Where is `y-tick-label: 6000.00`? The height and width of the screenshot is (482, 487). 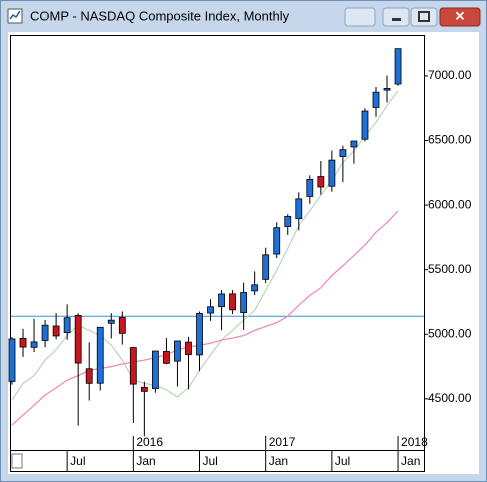
y-tick-label: 6000.00 is located at coordinates (450, 204).